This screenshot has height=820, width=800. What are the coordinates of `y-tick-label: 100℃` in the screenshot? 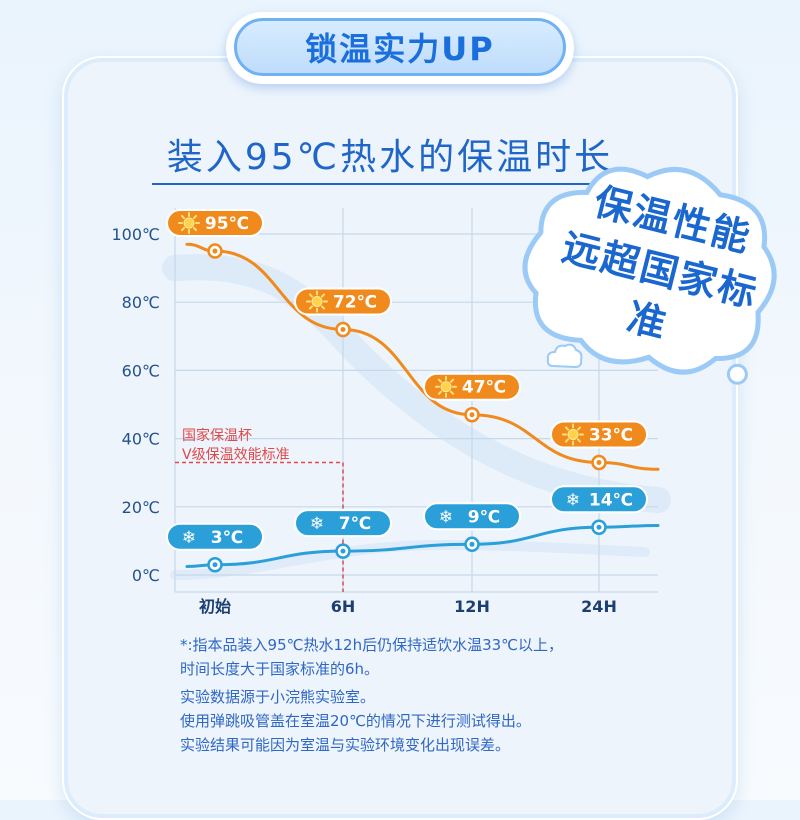 It's located at (135, 234).